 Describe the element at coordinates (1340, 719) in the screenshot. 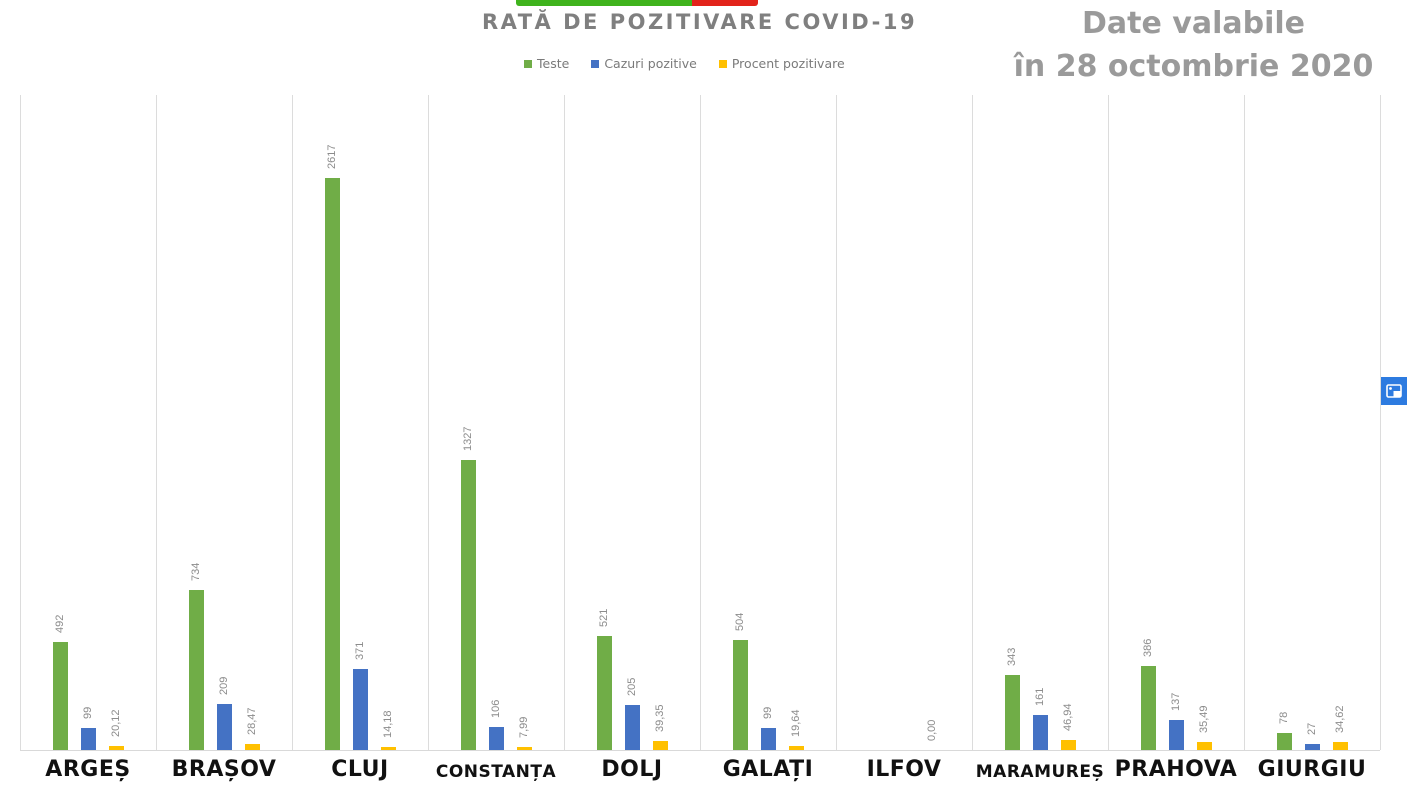

I see `data-label: 34,62` at that location.